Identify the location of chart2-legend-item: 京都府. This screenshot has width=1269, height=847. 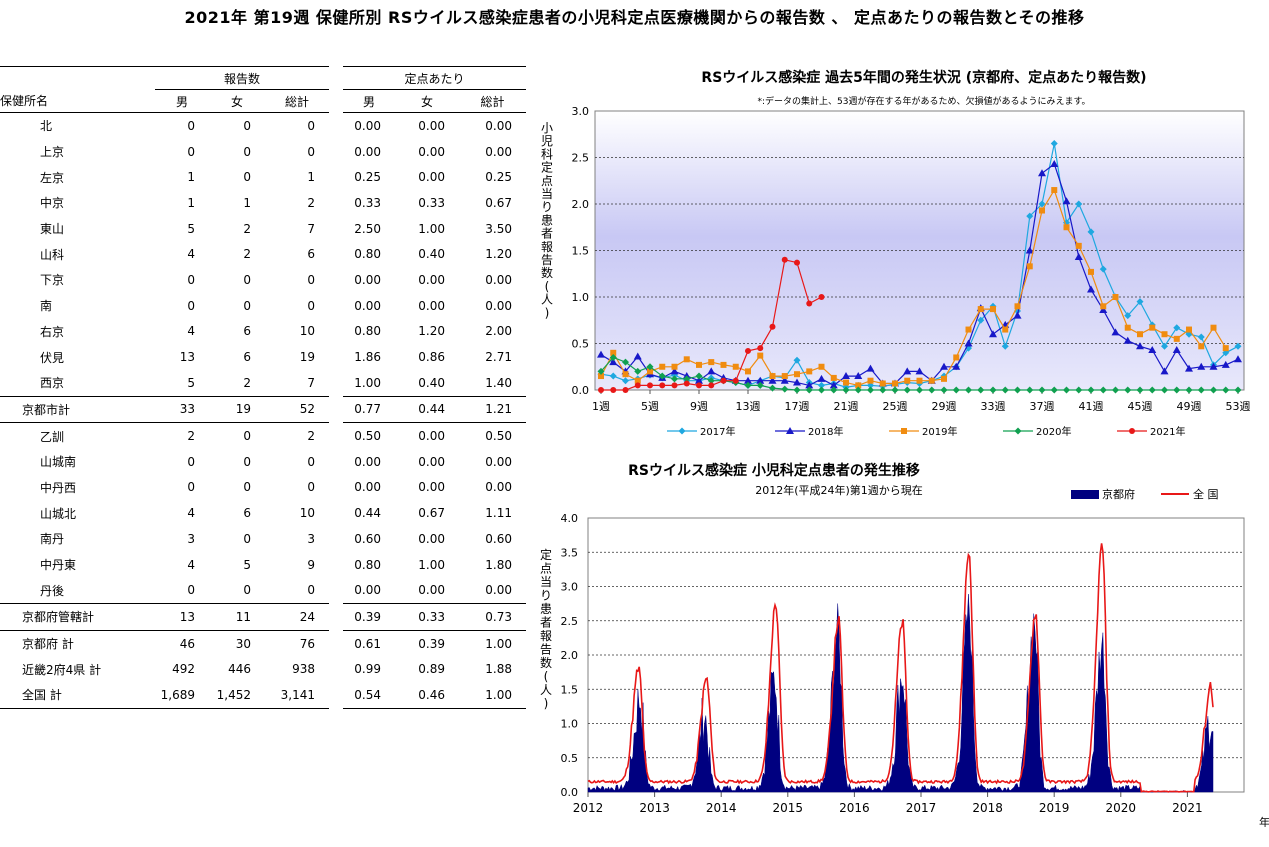
(1103, 494).